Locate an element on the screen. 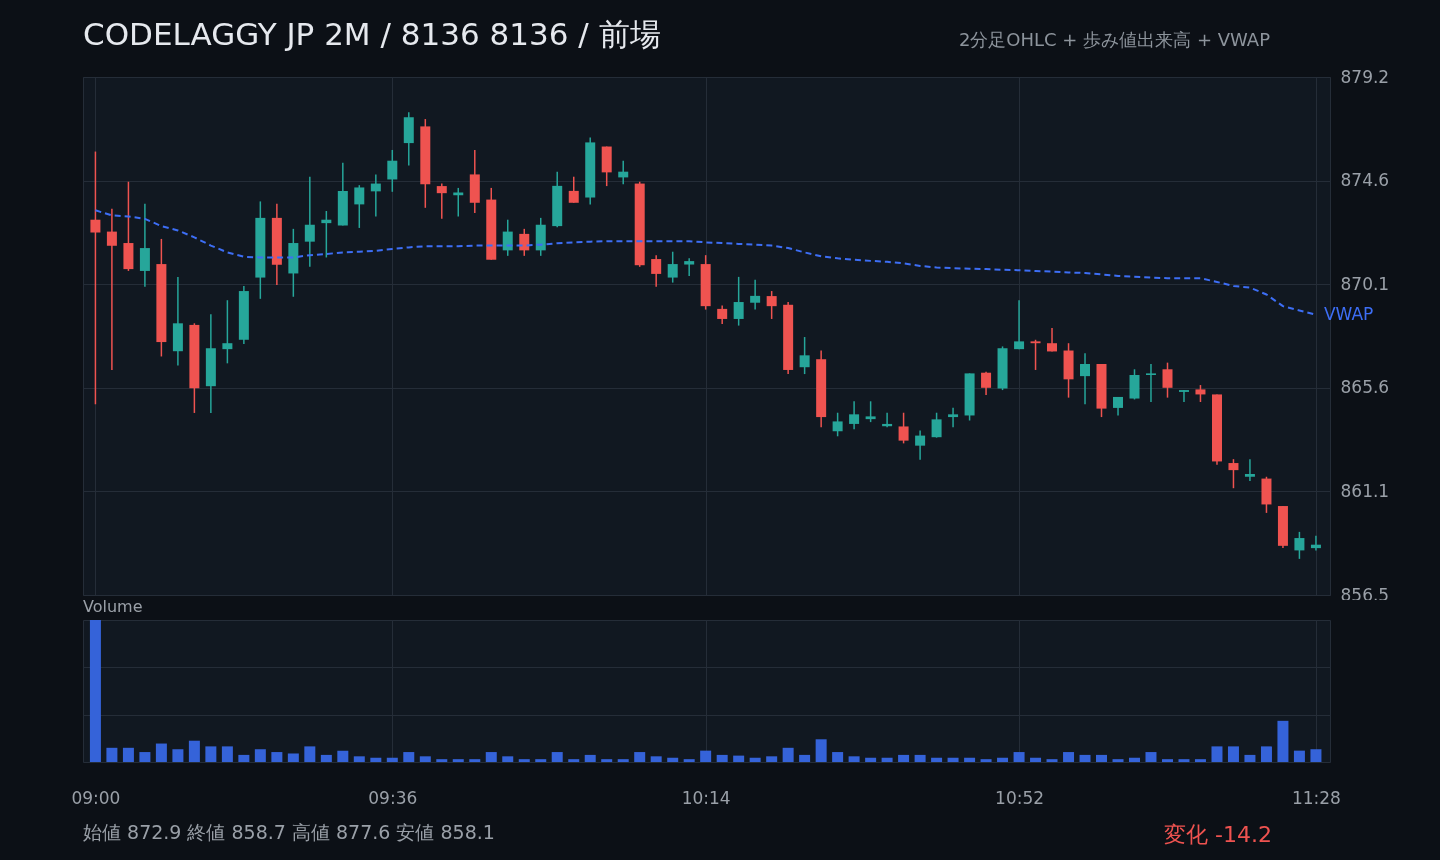  y-tick-label: 856.5 is located at coordinates (1365, 594).